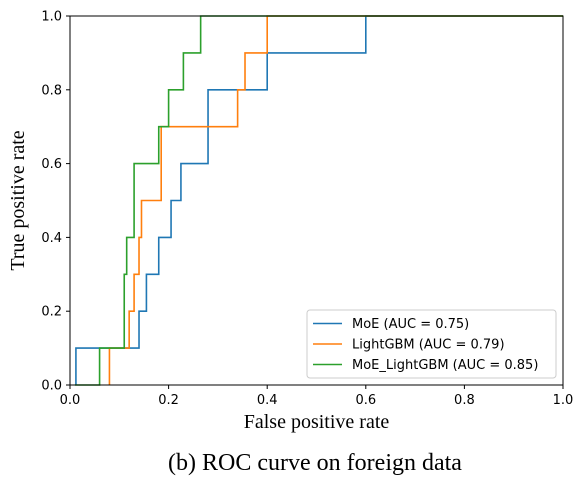 Image resolution: width=584 pixels, height=485 pixels. I want to click on legend-entry: LightGBM (AUC = 0.79), so click(428, 345).